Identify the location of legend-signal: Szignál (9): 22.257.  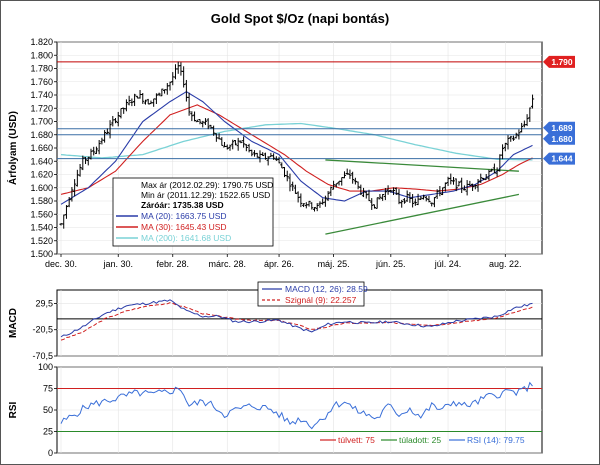
(321, 300).